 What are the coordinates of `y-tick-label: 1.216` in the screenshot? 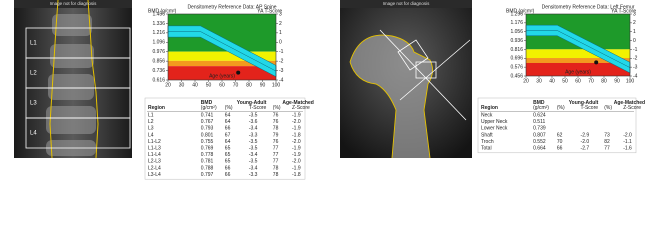 It's located at (158, 33).